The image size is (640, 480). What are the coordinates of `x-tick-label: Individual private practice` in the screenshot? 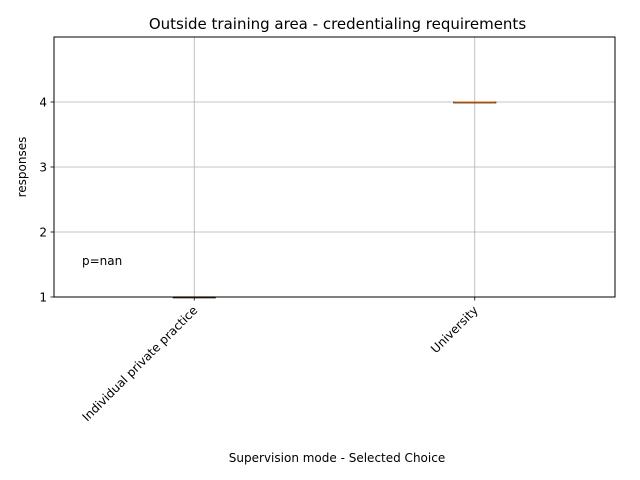 It's located at (139, 363).